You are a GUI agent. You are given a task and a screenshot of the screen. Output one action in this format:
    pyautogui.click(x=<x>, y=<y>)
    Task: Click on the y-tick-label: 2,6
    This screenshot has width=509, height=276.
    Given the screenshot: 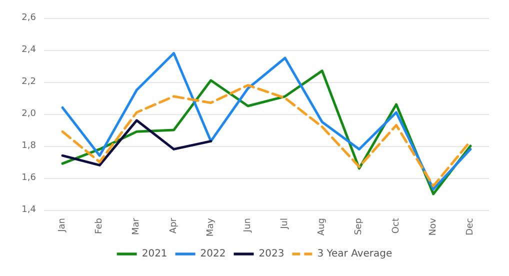 What is the action you would take?
    pyautogui.click(x=29, y=18)
    